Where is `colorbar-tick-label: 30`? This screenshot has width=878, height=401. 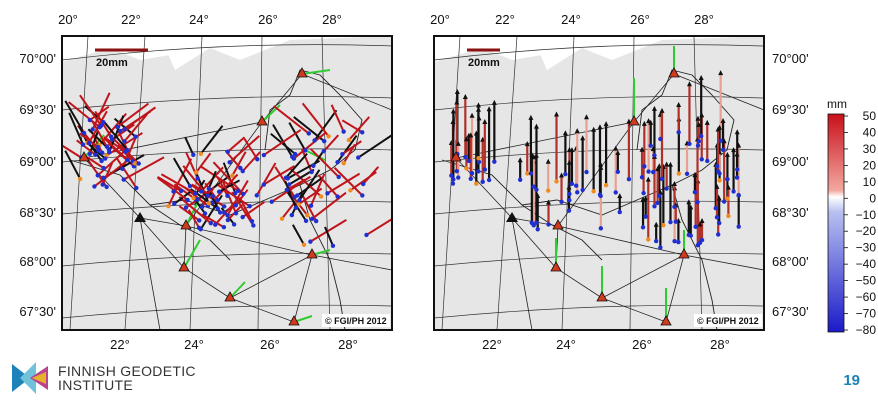
colorbar-tick-label: 30 is located at coordinates (870, 149).